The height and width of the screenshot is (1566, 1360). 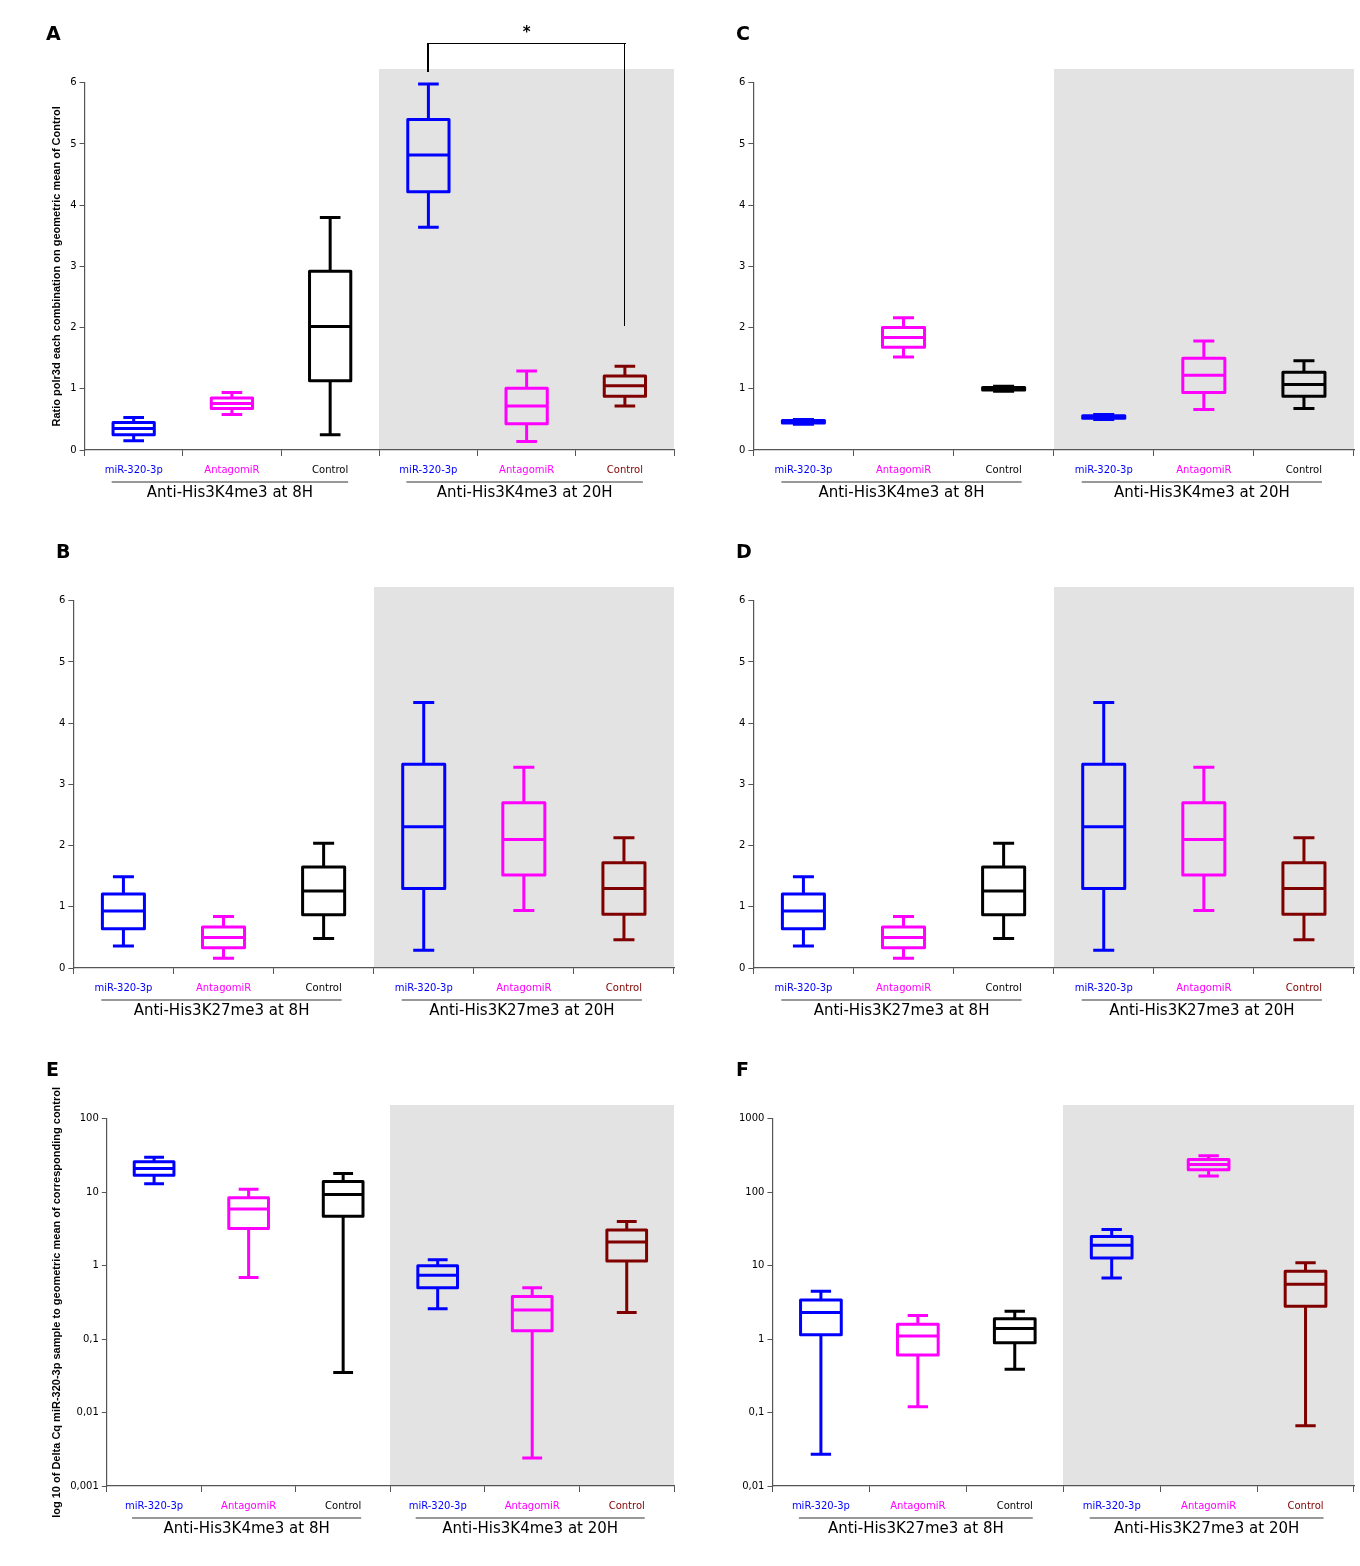 I want to click on y-axis-title: log 10 of Delta Cq miR-320-3p sample to geometric mean of corresponding control, so click(x=55, y=1302).